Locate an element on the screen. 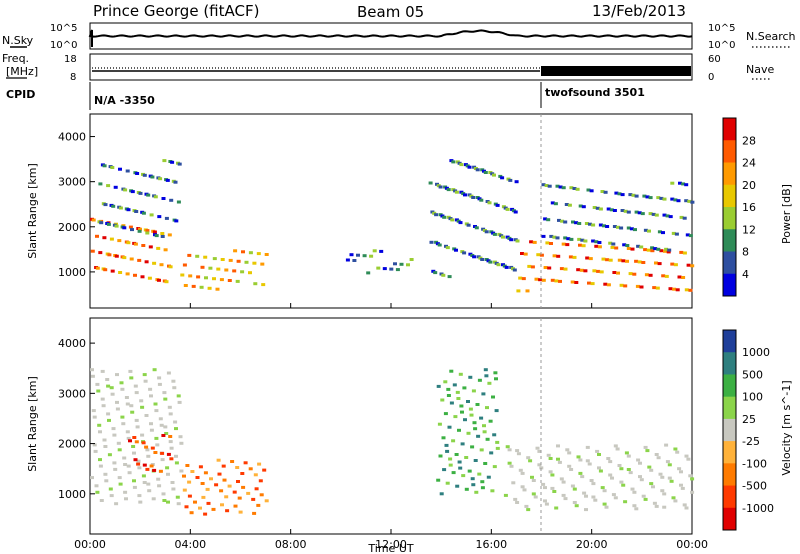 The height and width of the screenshot is (554, 800). power-colorbar-swatch is located at coordinates (729, 240).